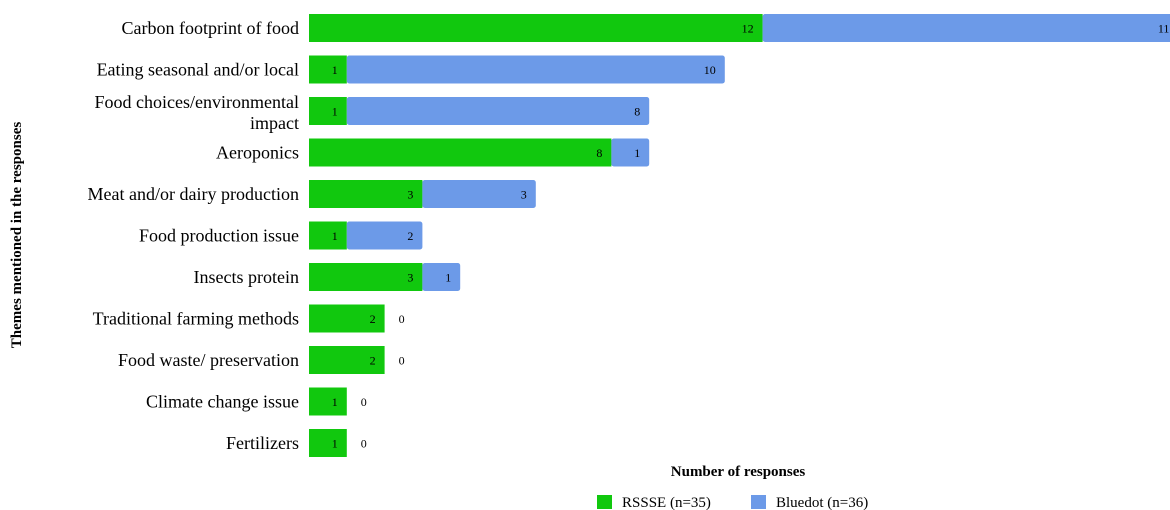 The height and width of the screenshot is (510, 1170). I want to click on value-label-rssse-carbon-footprint-of-food: 12, so click(748, 29).